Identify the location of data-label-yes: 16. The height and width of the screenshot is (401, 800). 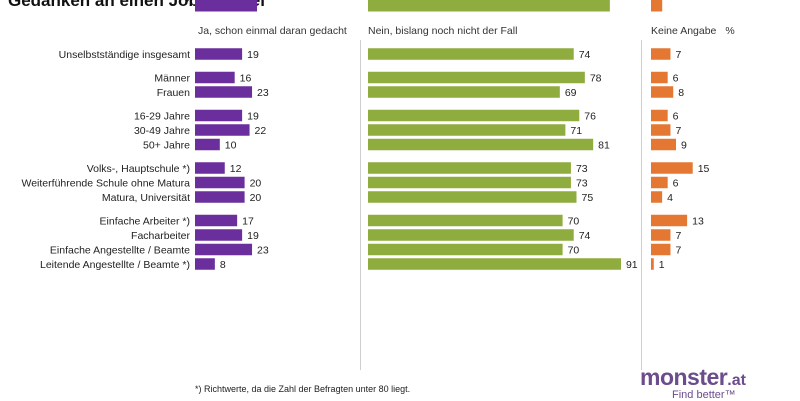
(246, 78).